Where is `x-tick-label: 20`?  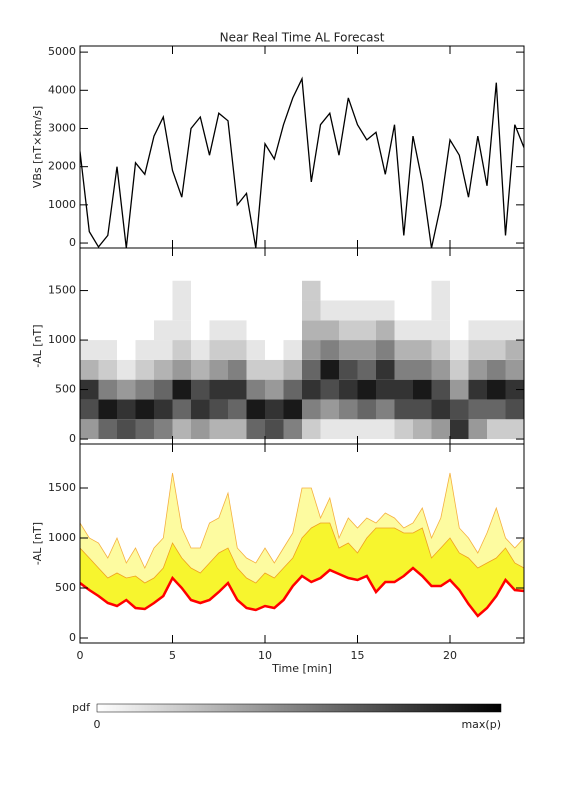
x-tick-label: 20 is located at coordinates (450, 655).